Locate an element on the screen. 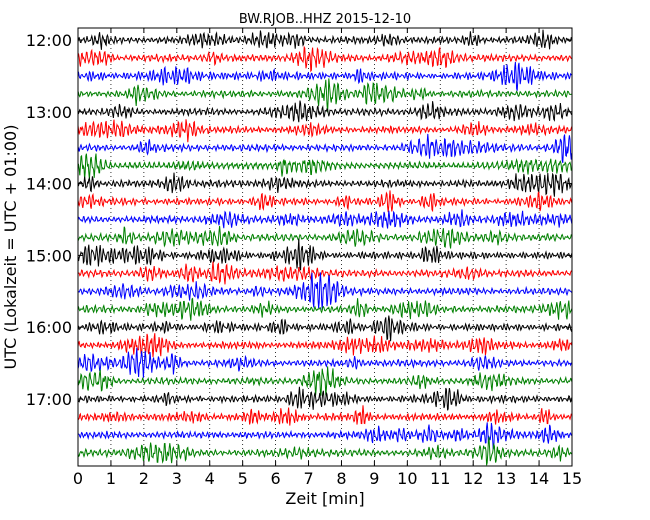 The width and height of the screenshot is (650, 520). x-tick-label: 3 is located at coordinates (177, 478).